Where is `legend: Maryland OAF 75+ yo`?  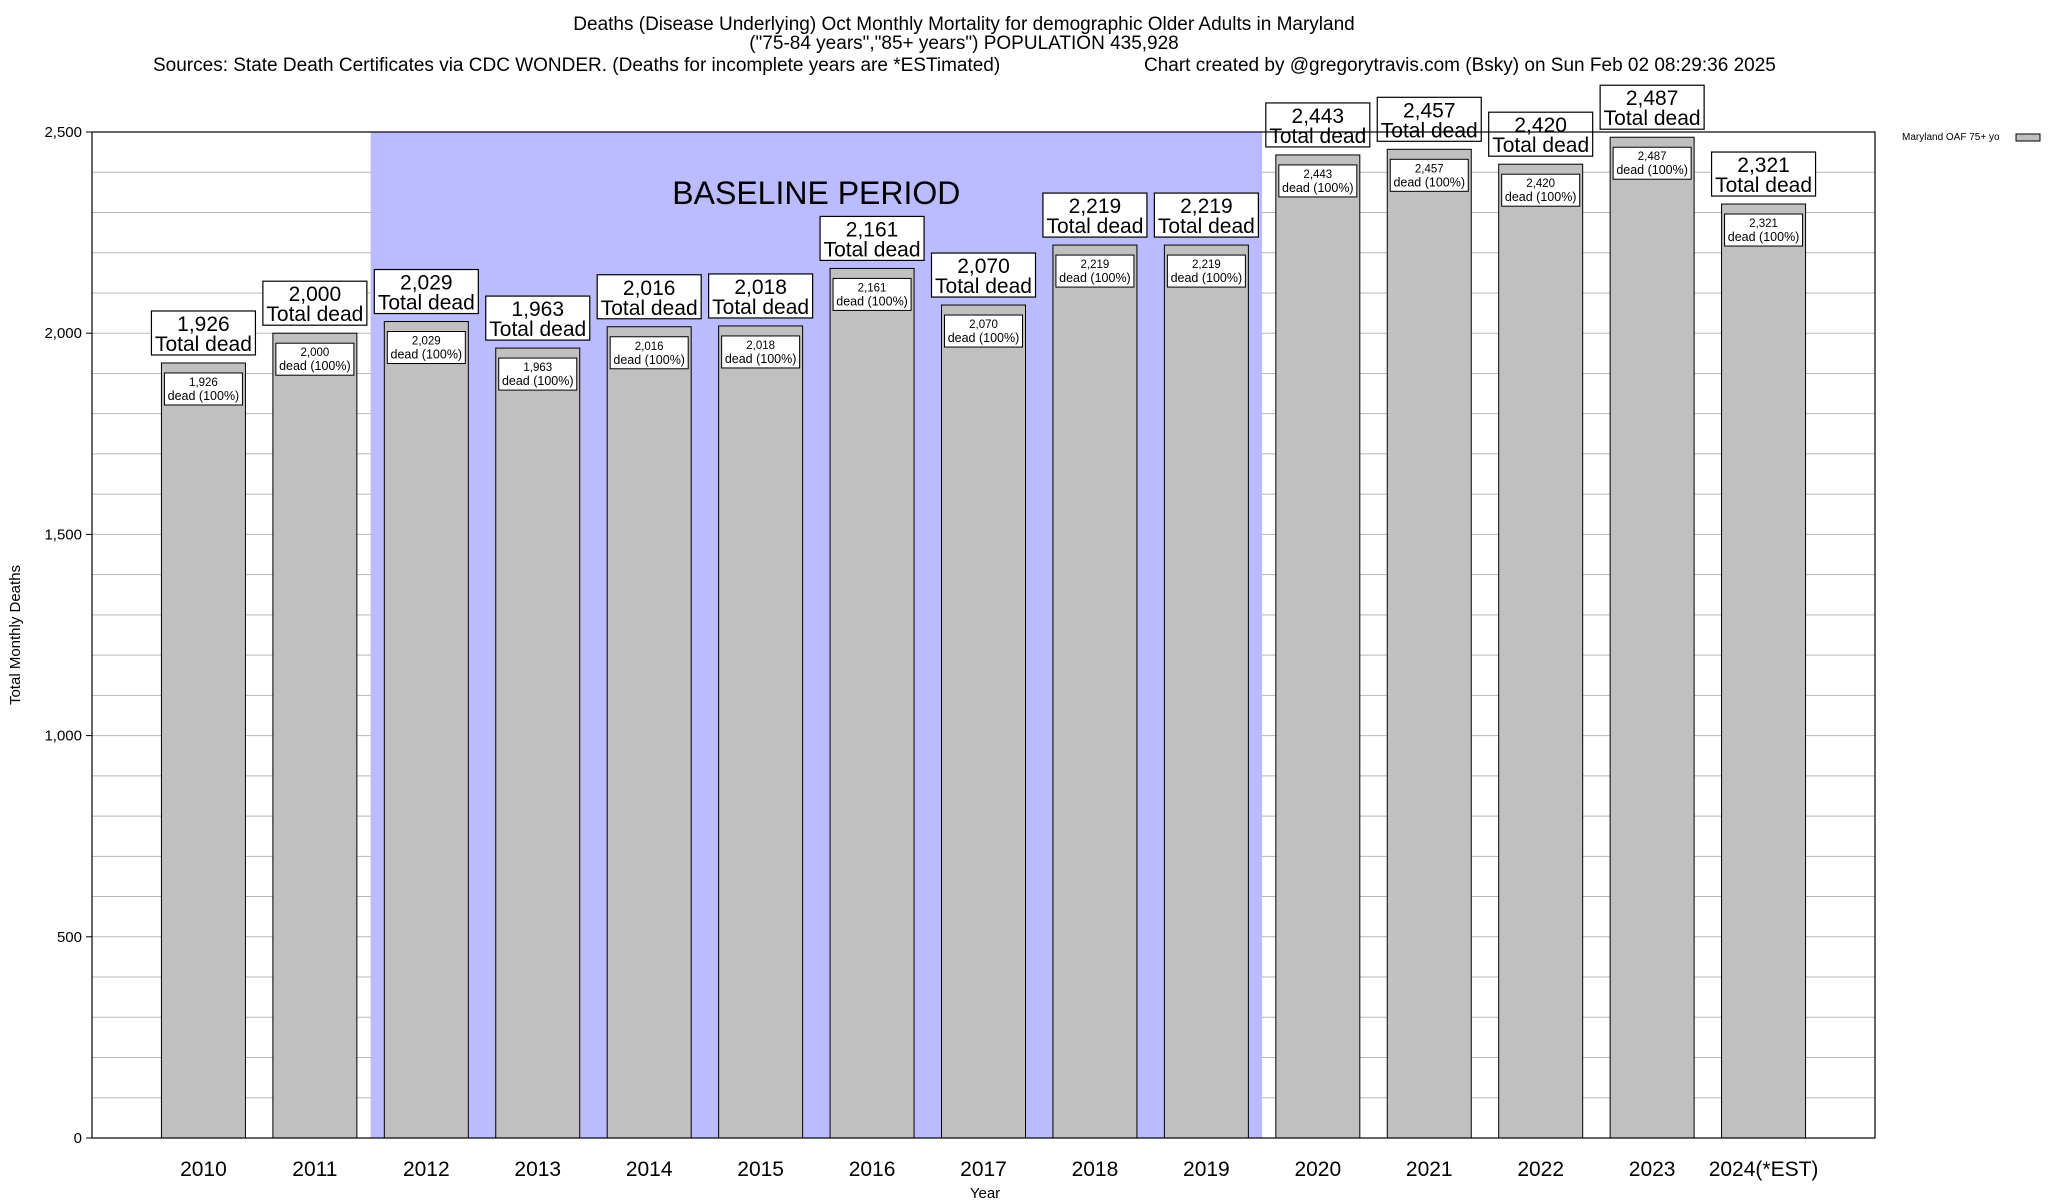 legend: Maryland OAF 75+ yo is located at coordinates (1971, 137).